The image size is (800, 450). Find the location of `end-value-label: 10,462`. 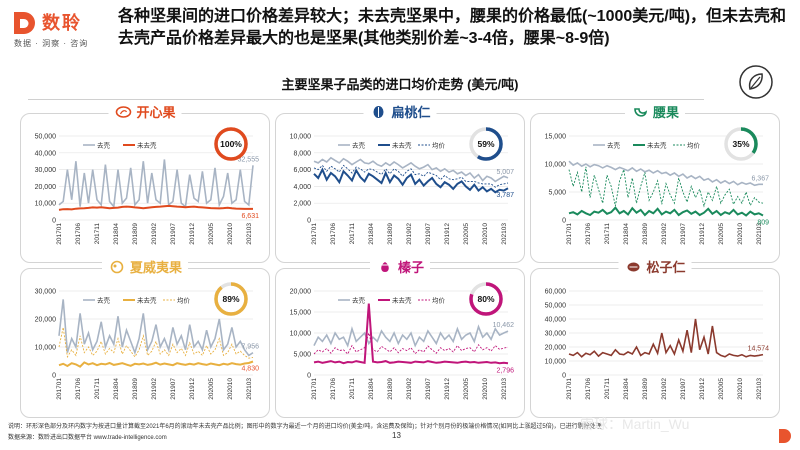

end-value-label: 10,462 is located at coordinates (504, 325).